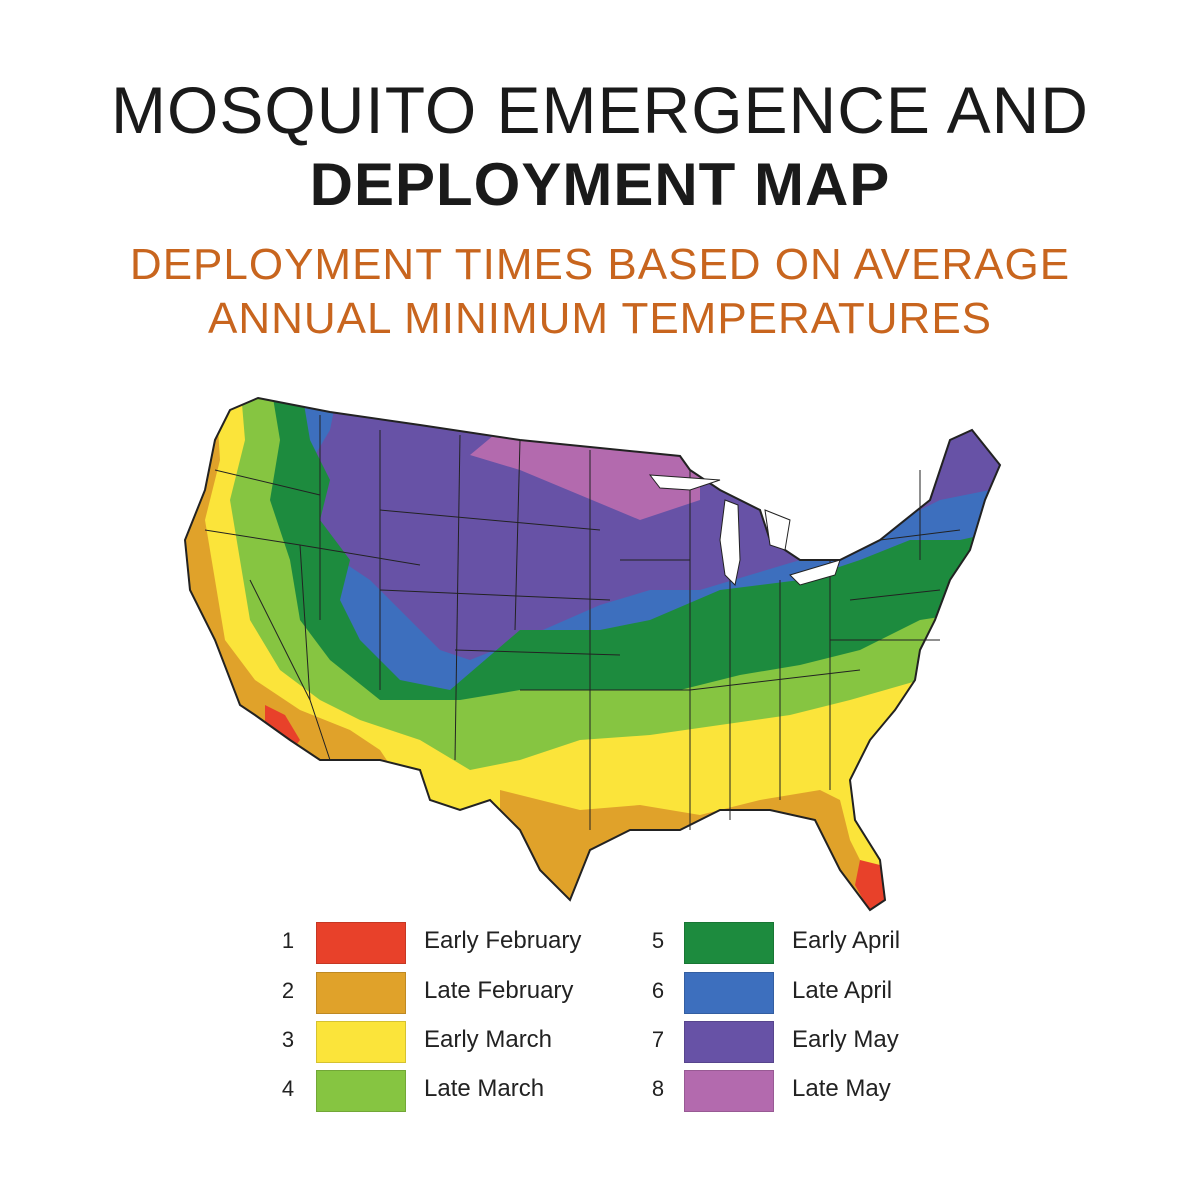 The width and height of the screenshot is (1200, 1200). What do you see at coordinates (658, 990) in the screenshot?
I see `legend-number: 6` at bounding box center [658, 990].